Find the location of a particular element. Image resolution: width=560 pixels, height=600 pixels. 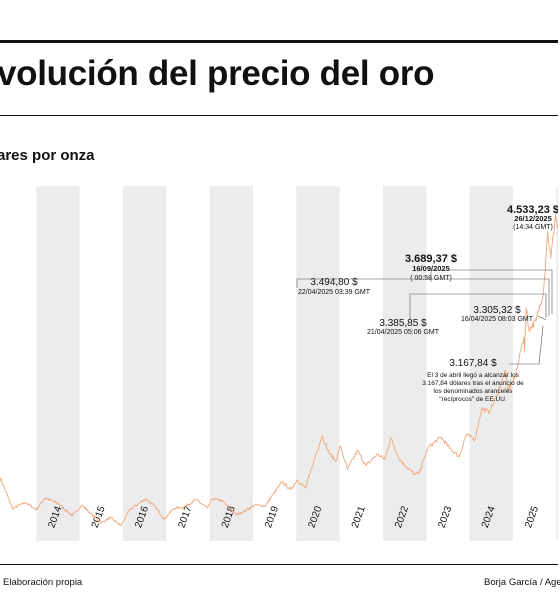

annotation-max-date: 26/12/2025 is located at coordinates (533, 218).